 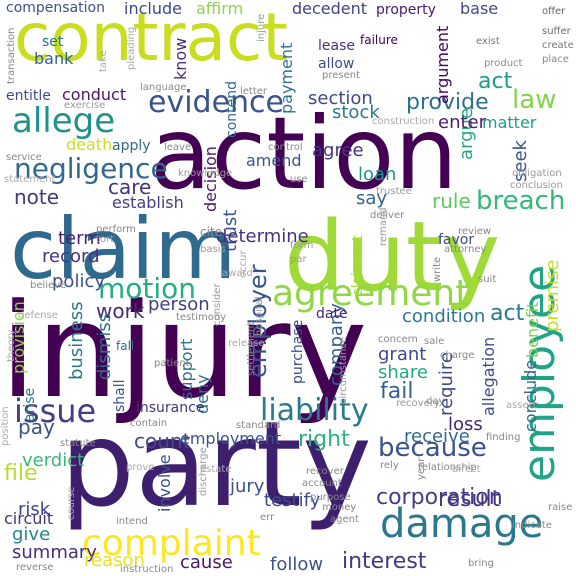 What do you see at coordinates (258, 425) in the screenshot?
I see `word-standard: standard` at bounding box center [258, 425].